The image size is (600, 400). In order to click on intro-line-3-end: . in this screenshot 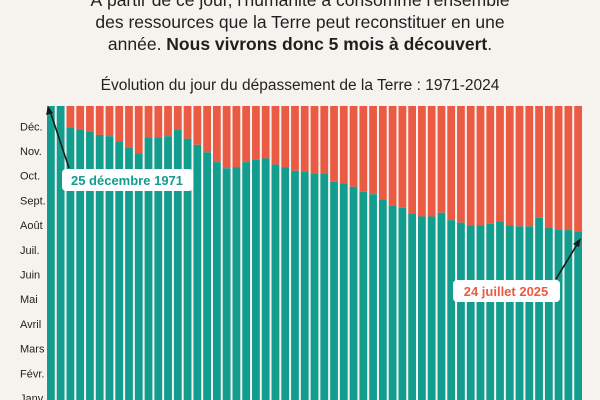, I will do `click(490, 44)`.